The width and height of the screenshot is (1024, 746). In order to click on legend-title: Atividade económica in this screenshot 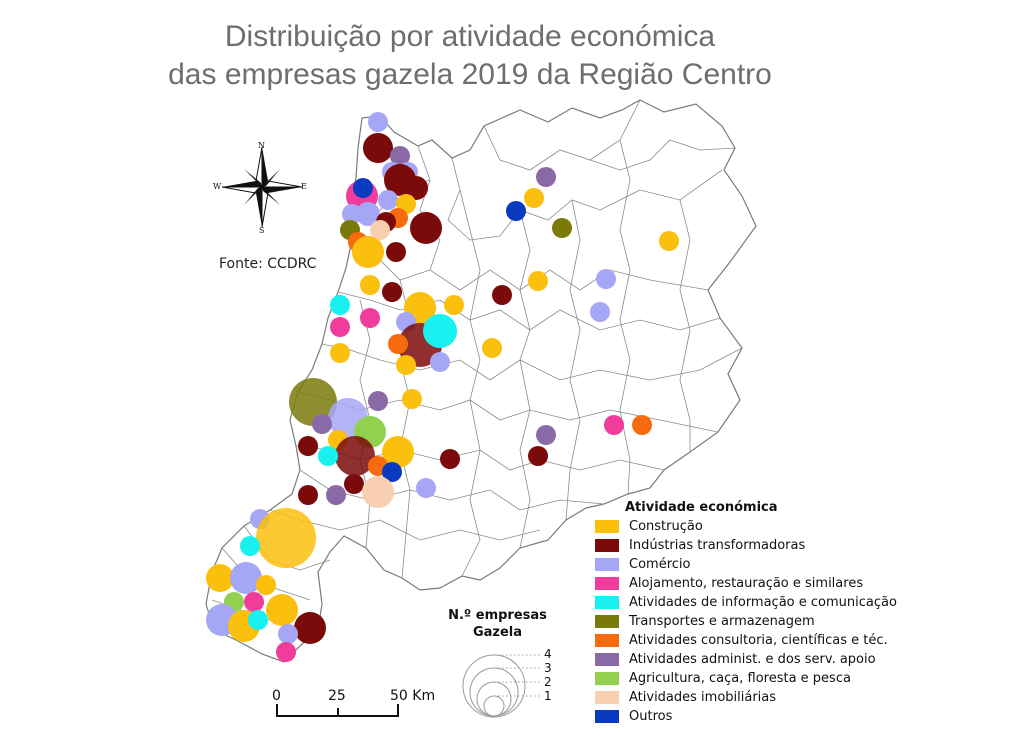, I will do `click(701, 507)`.